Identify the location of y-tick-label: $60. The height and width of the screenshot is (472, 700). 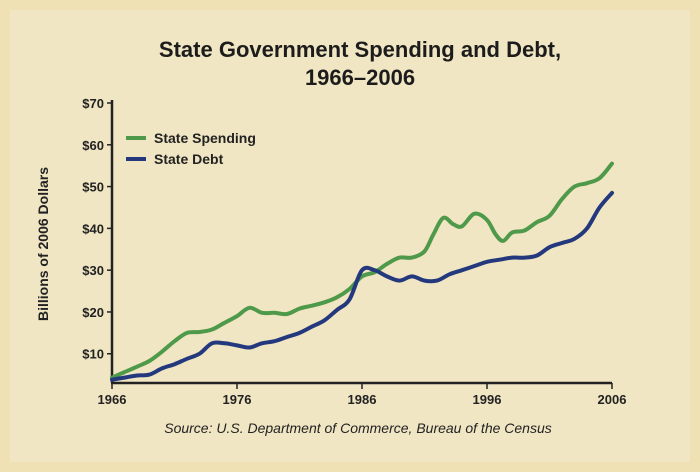
(93, 145).